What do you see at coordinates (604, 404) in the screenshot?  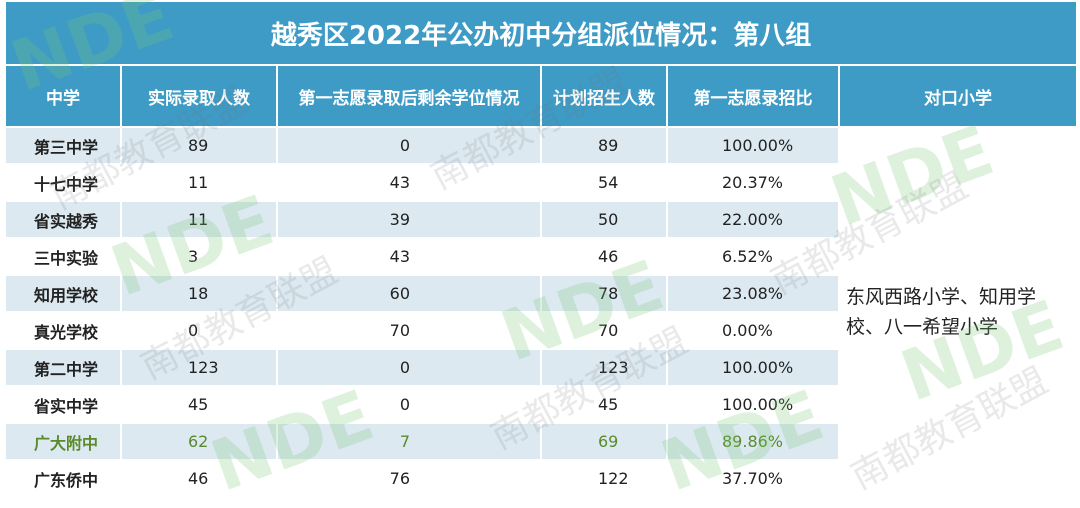 I see `planned-count: 45` at bounding box center [604, 404].